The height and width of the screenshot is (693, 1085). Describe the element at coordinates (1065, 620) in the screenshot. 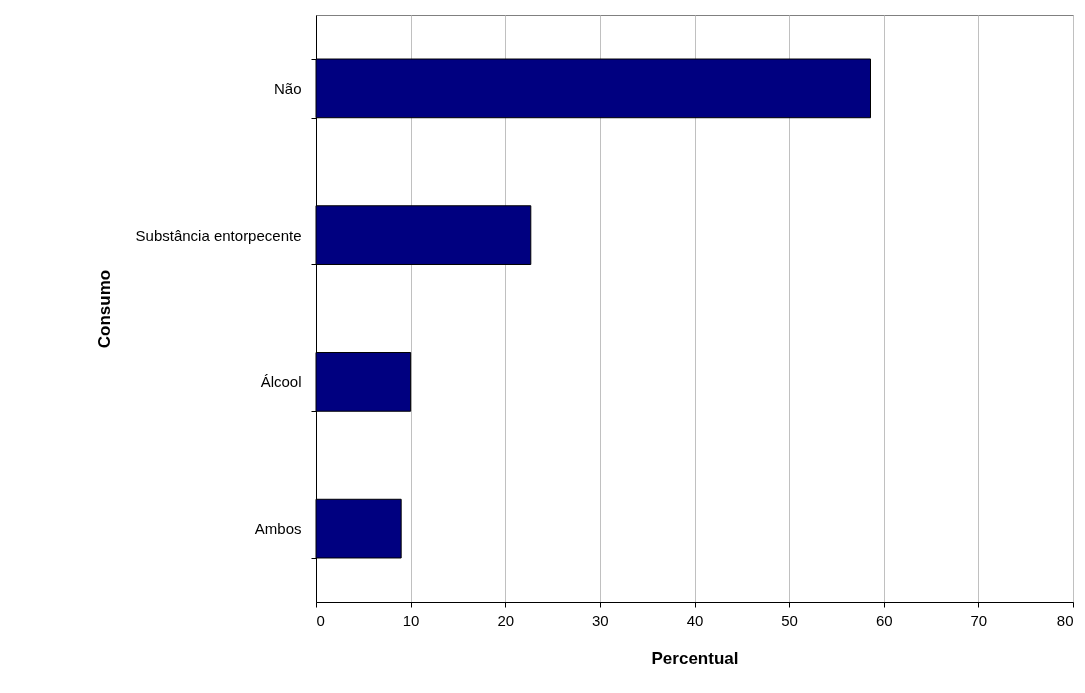

I see `x-tick-label: 80` at that location.